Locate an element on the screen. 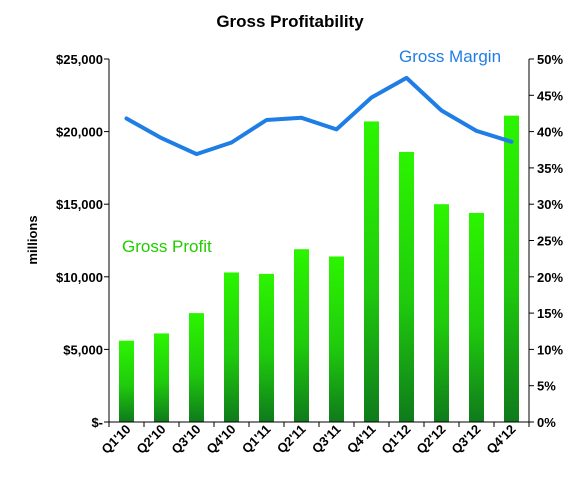  right-axis-tick-label: 45% is located at coordinates (550, 95).